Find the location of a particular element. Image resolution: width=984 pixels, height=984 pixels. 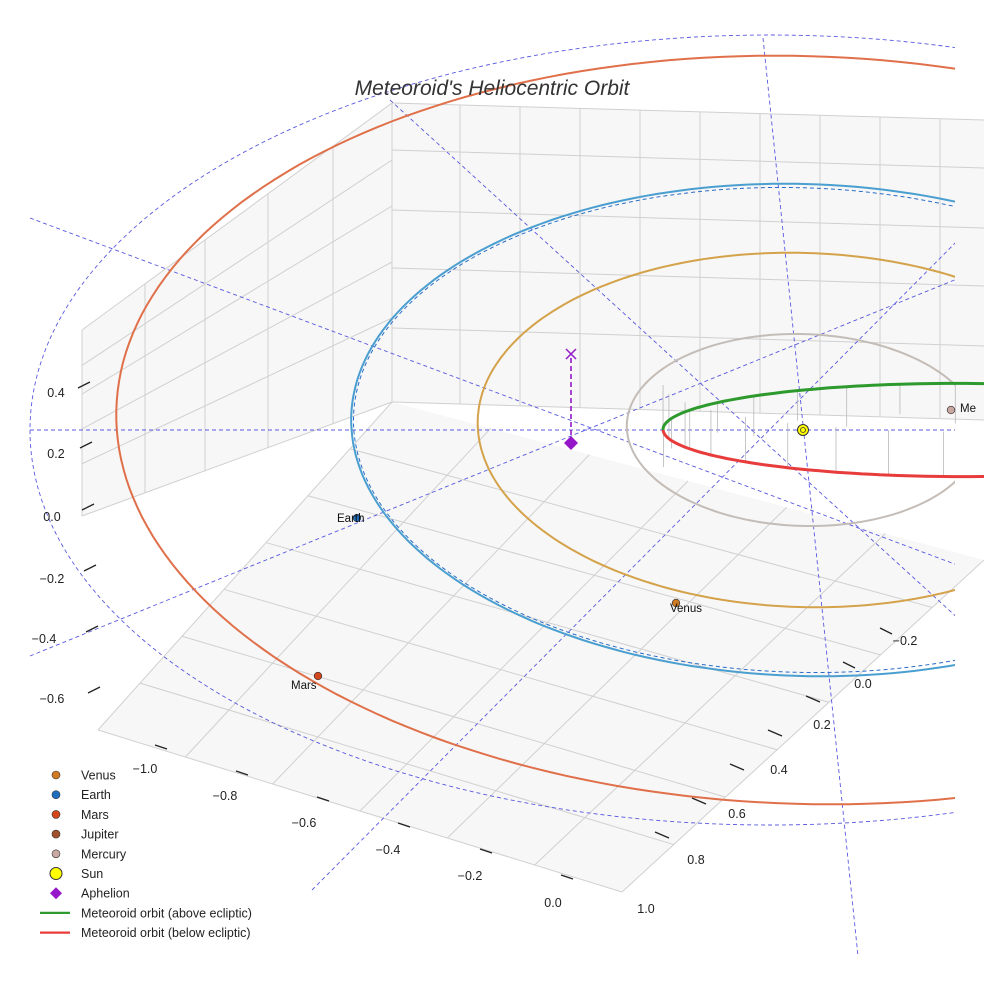

label-earth: Earth is located at coordinates (351, 519).